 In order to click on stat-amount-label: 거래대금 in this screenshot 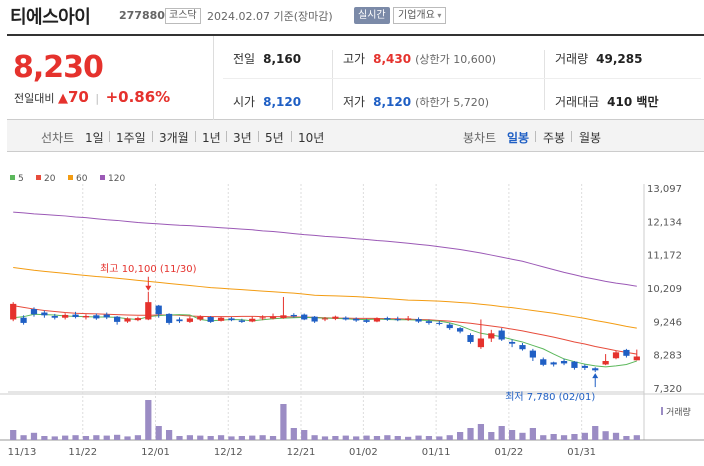, I will do `click(577, 102)`.